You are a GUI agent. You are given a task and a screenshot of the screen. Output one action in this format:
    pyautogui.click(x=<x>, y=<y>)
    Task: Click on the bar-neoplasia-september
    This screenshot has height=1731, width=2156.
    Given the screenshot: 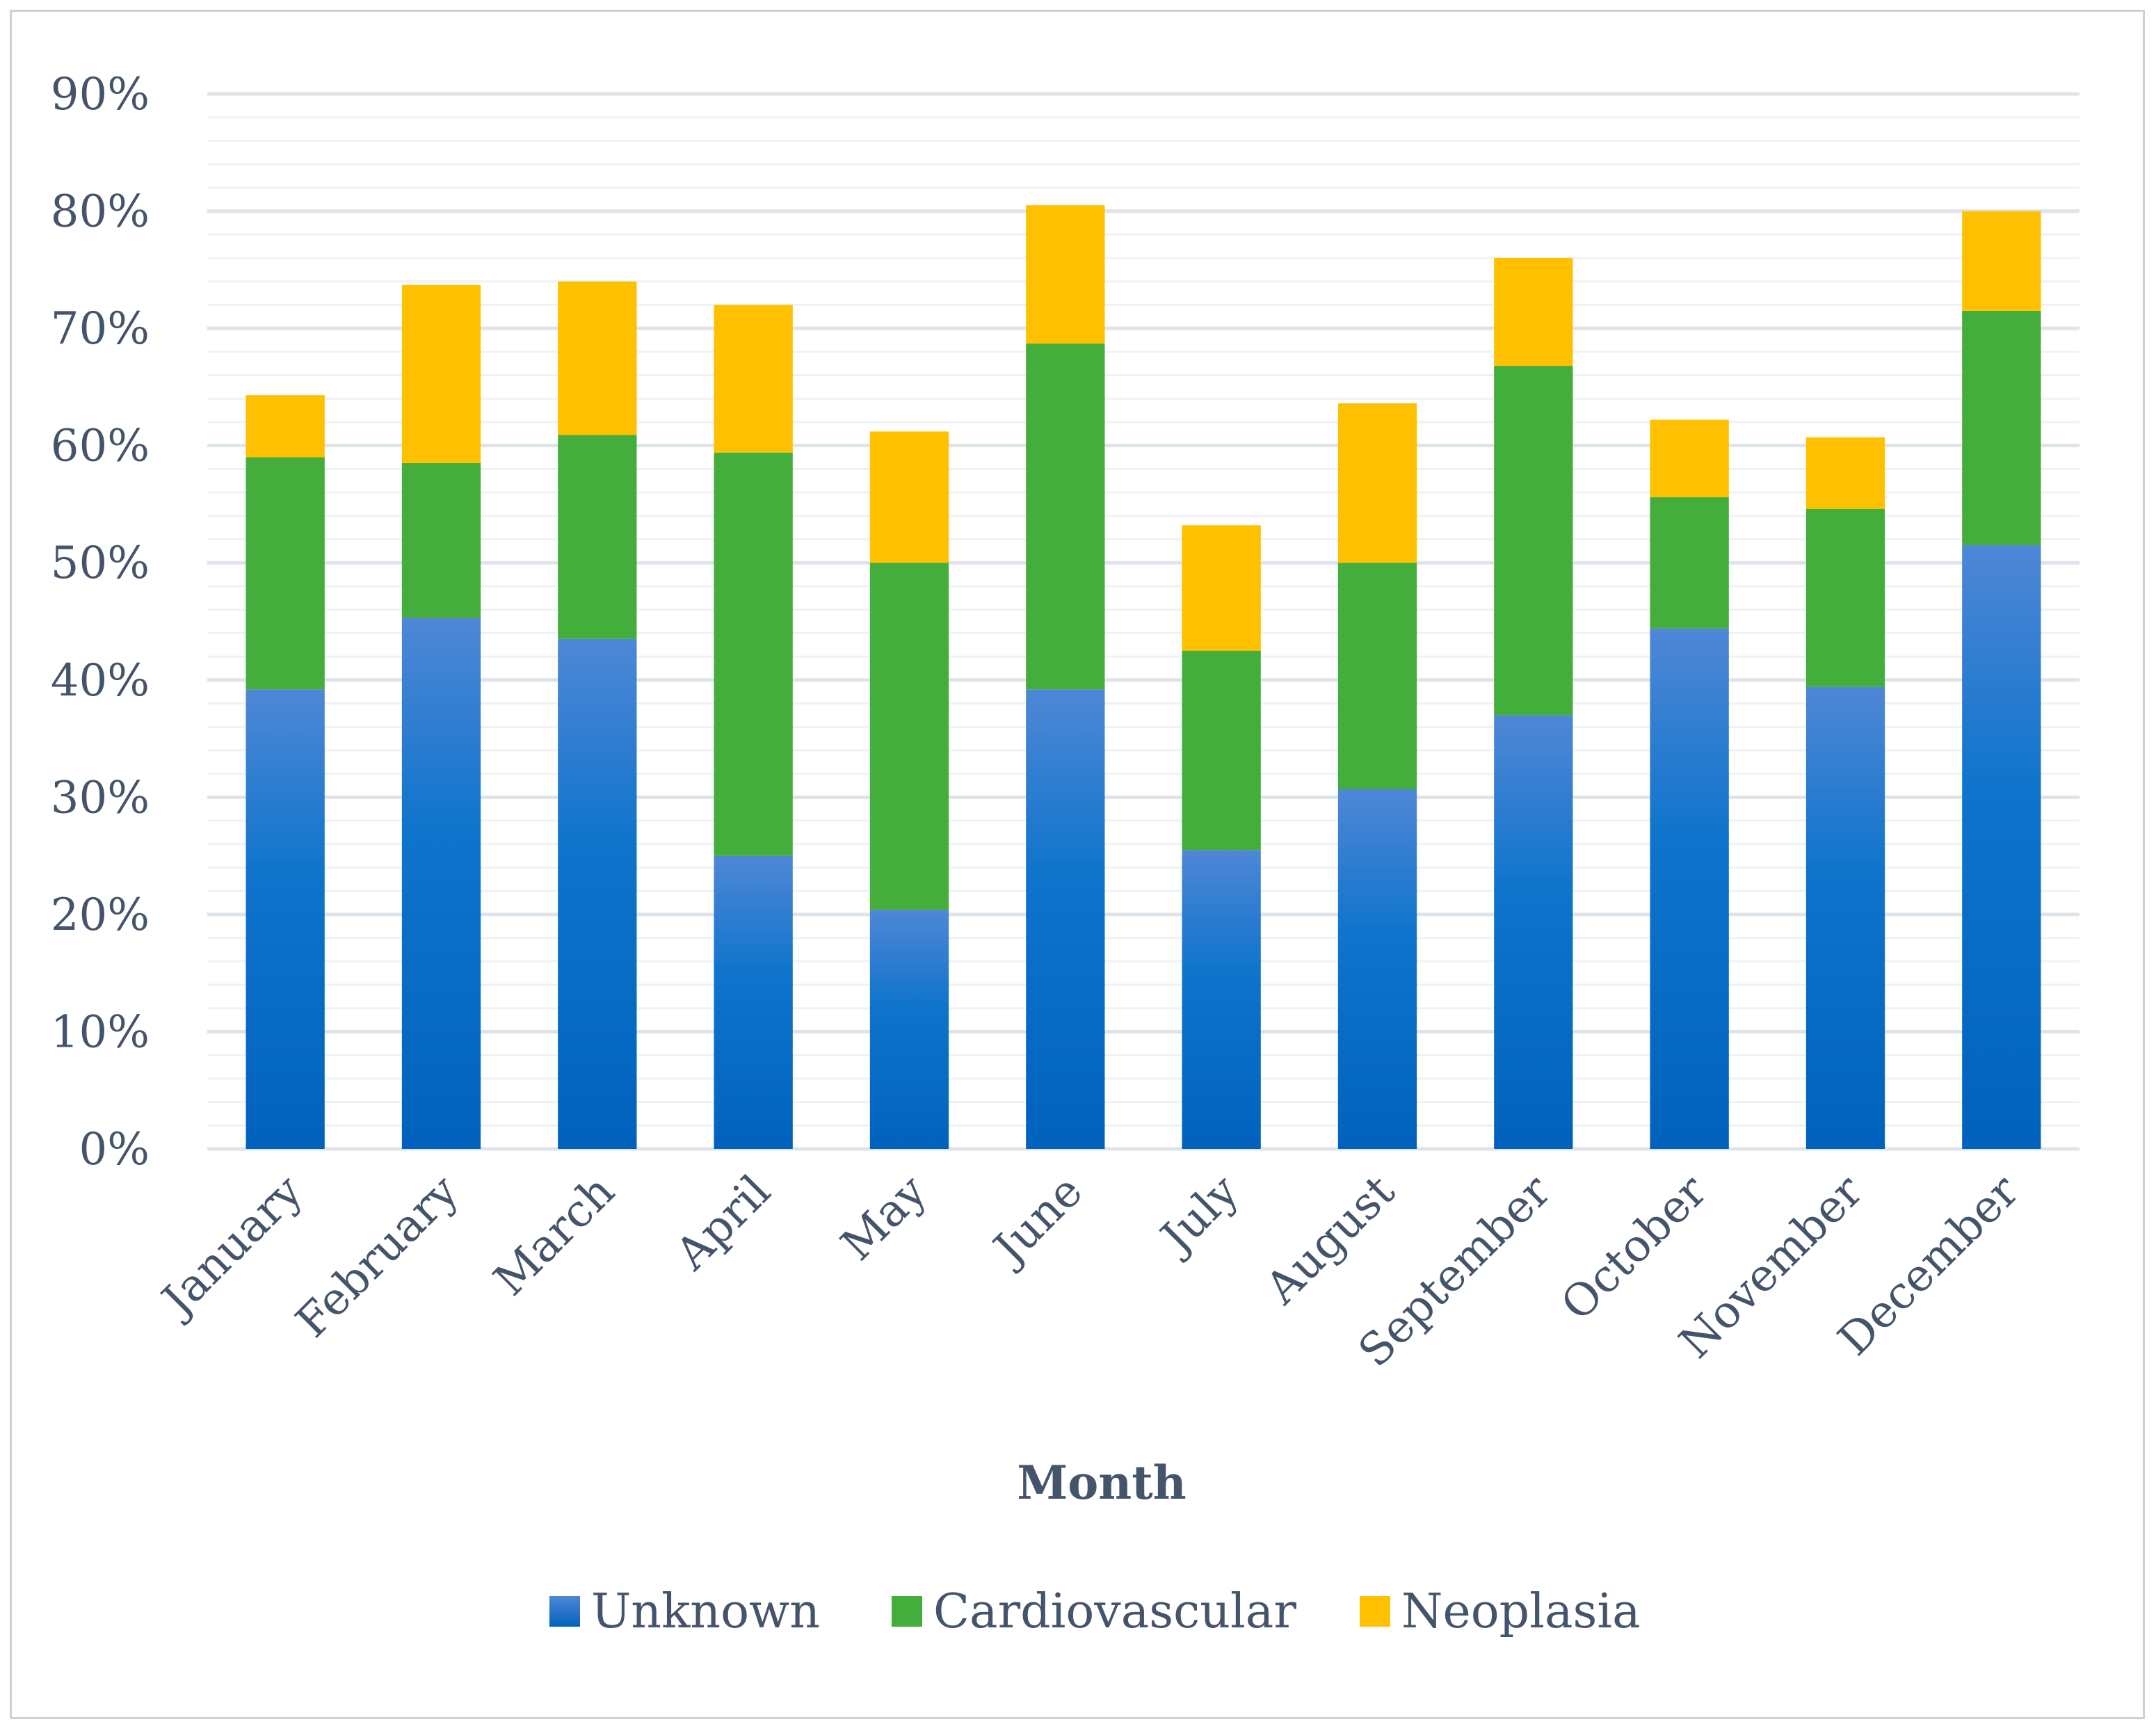 What is the action you would take?
    pyautogui.click(x=1533, y=312)
    